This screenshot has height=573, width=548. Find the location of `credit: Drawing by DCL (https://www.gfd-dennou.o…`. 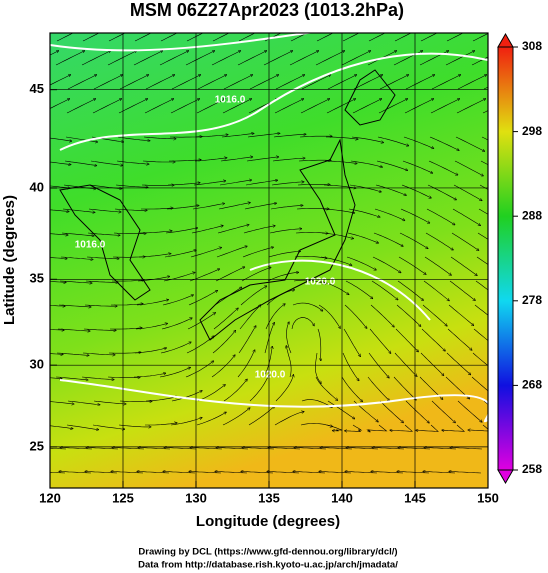

credit: Drawing by DCL (https://www.gfd-dennou.o… is located at coordinates (267, 552).